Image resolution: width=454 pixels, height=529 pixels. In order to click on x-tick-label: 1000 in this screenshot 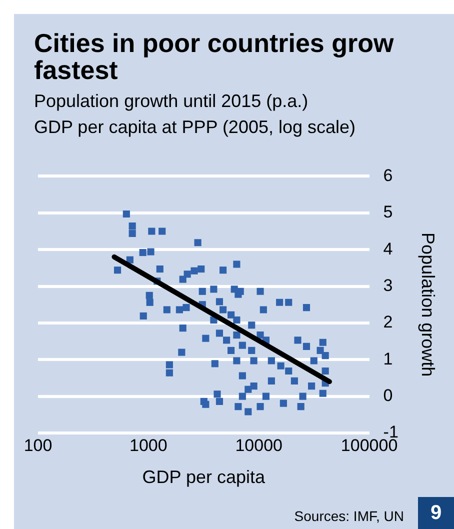, I will do `click(149, 445)`.